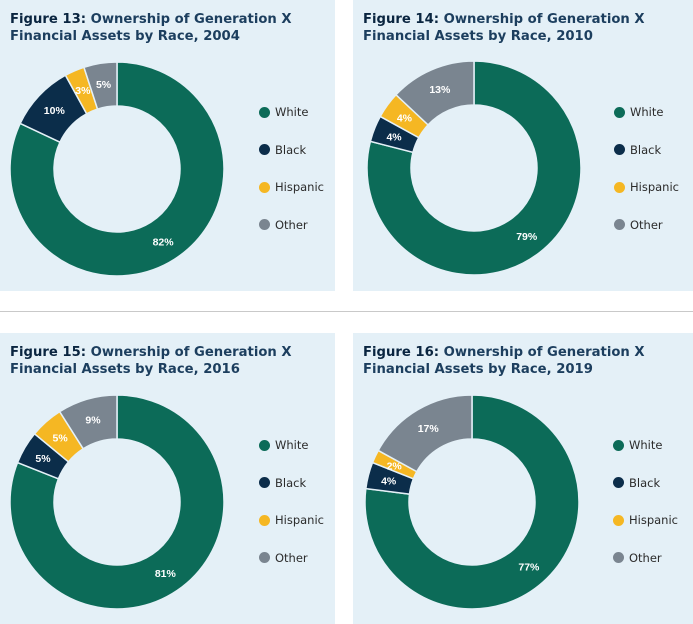 This screenshot has height=624, width=693. What do you see at coordinates (346, 311) in the screenshot?
I see `section-divider` at bounding box center [346, 311].